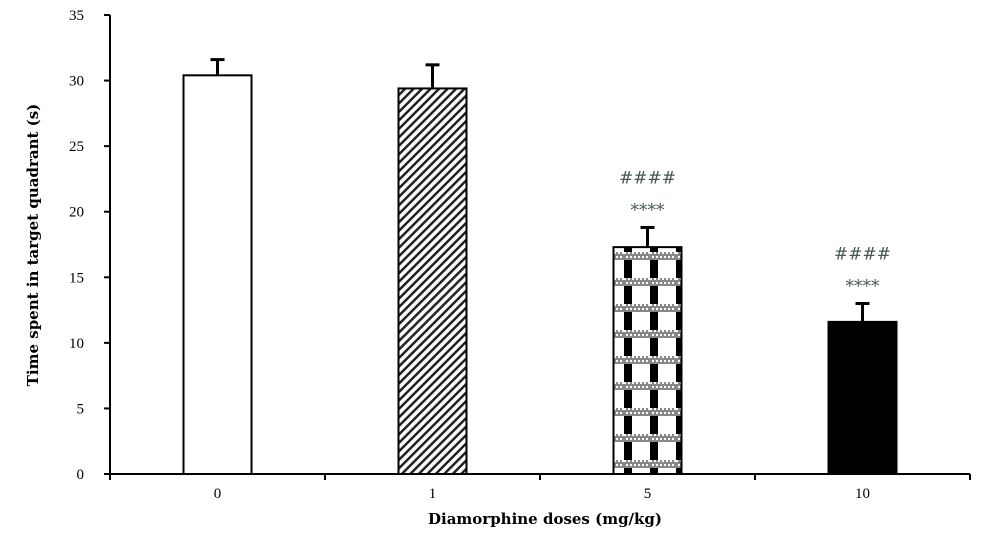  Describe the element at coordinates (81, 409) in the screenshot. I see `y-tick-label: 5` at that location.